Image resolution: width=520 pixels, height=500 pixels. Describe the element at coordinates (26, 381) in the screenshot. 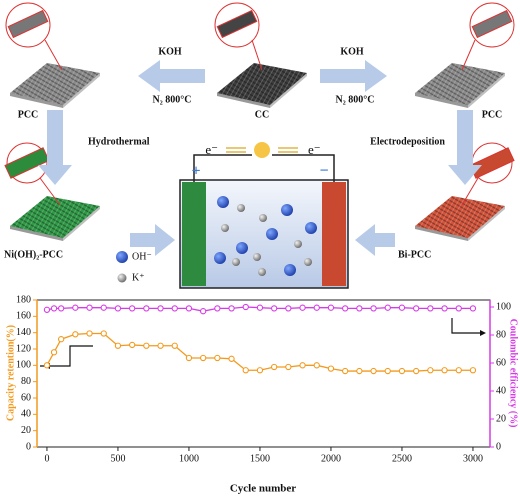

I see `y-tick-label: 80` at that location.